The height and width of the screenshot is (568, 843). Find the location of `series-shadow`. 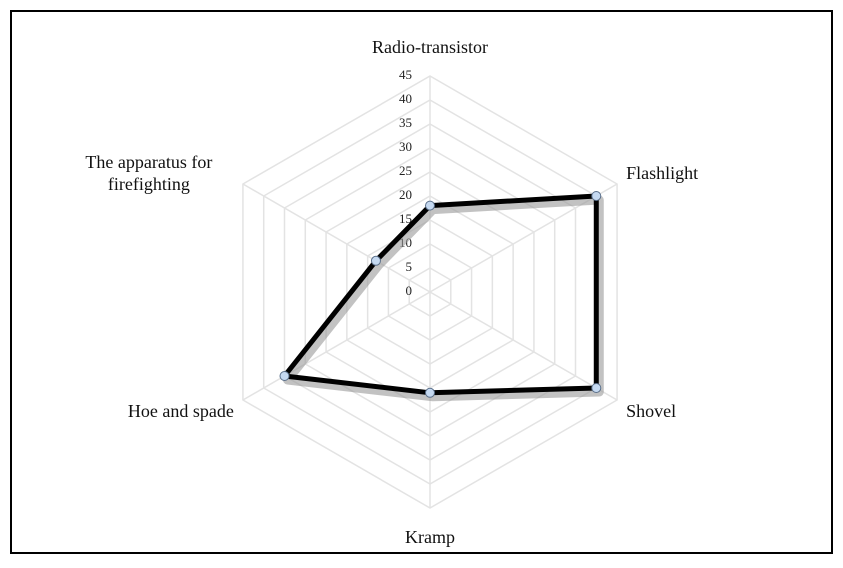

series-shadow is located at coordinates (443, 298).